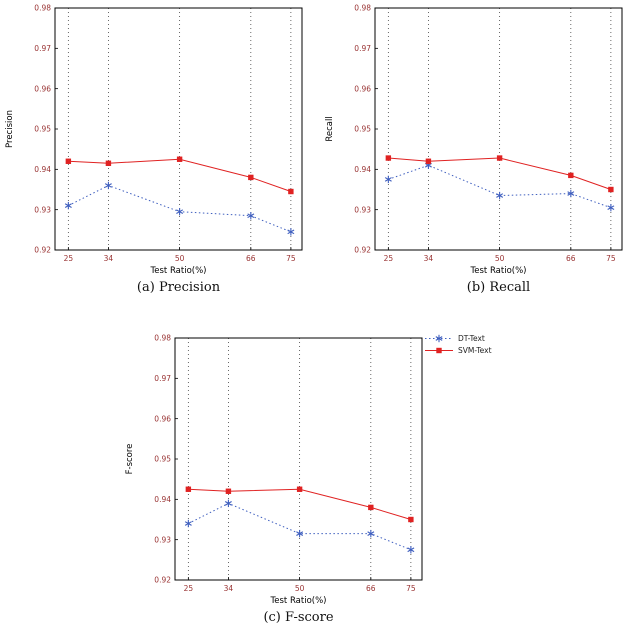 Image resolution: width=640 pixels, height=635 pixels. Describe the element at coordinates (178, 287) in the screenshot. I see `caption-precision: (a) Precision` at that location.